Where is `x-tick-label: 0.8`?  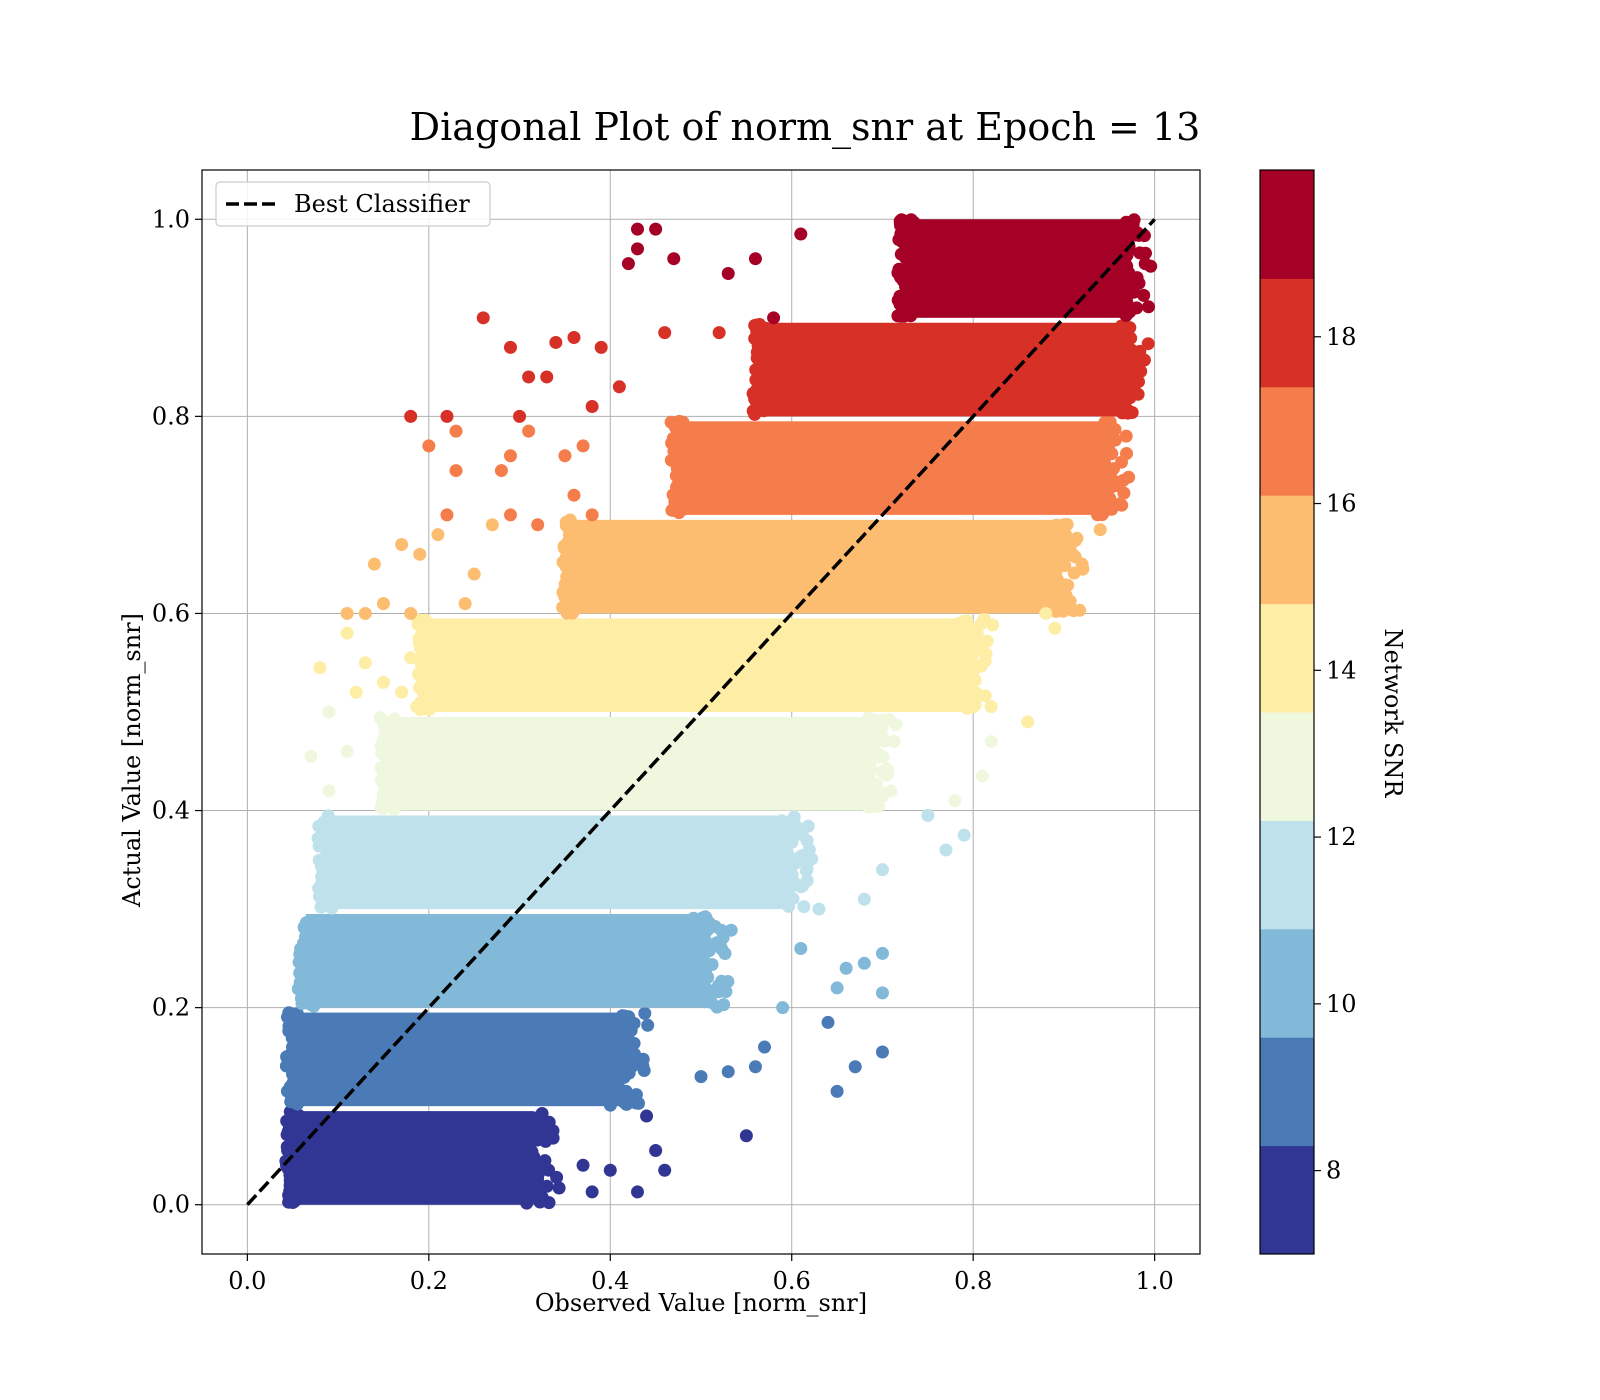
x-tick-label: 0.8 is located at coordinates (973, 1281).